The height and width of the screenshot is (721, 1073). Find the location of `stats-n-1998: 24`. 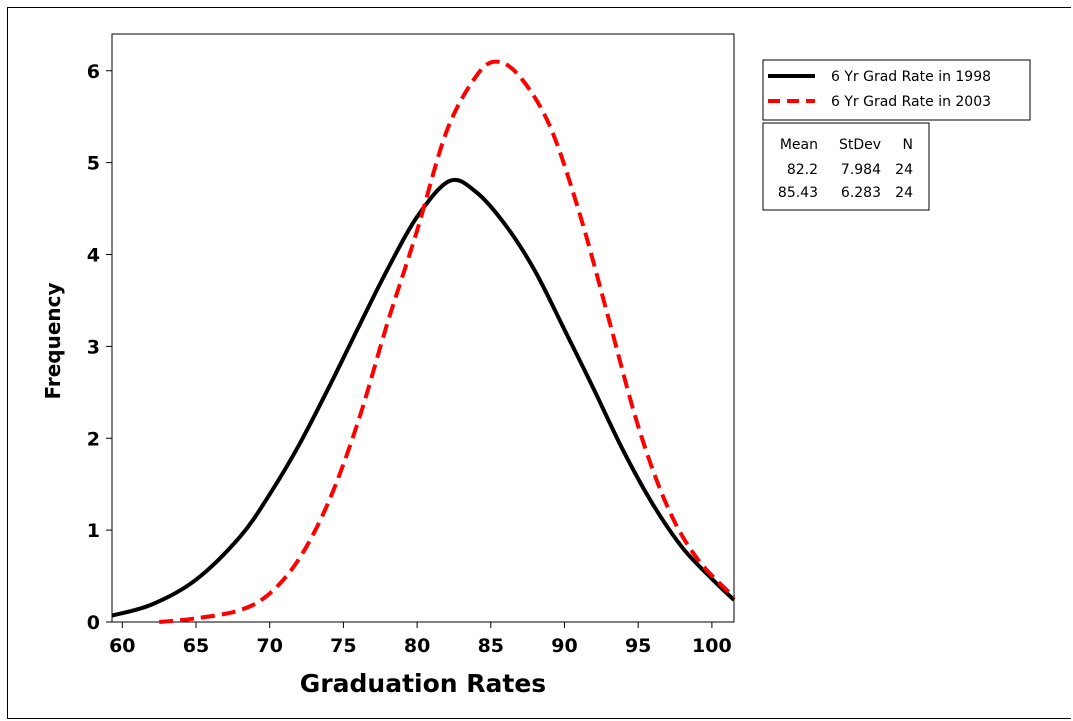

stats-n-1998: 24 is located at coordinates (904, 170).